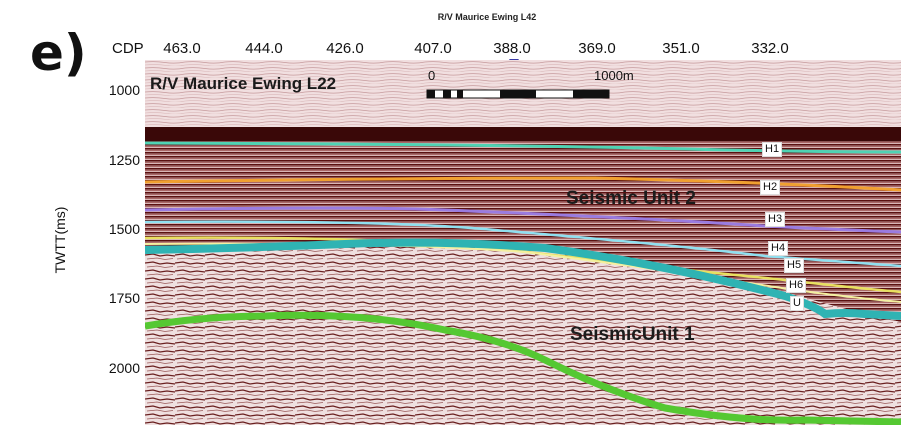 The width and height of the screenshot is (914, 425). What do you see at coordinates (432, 75) in the screenshot?
I see `scale-start-label: 0` at bounding box center [432, 75].